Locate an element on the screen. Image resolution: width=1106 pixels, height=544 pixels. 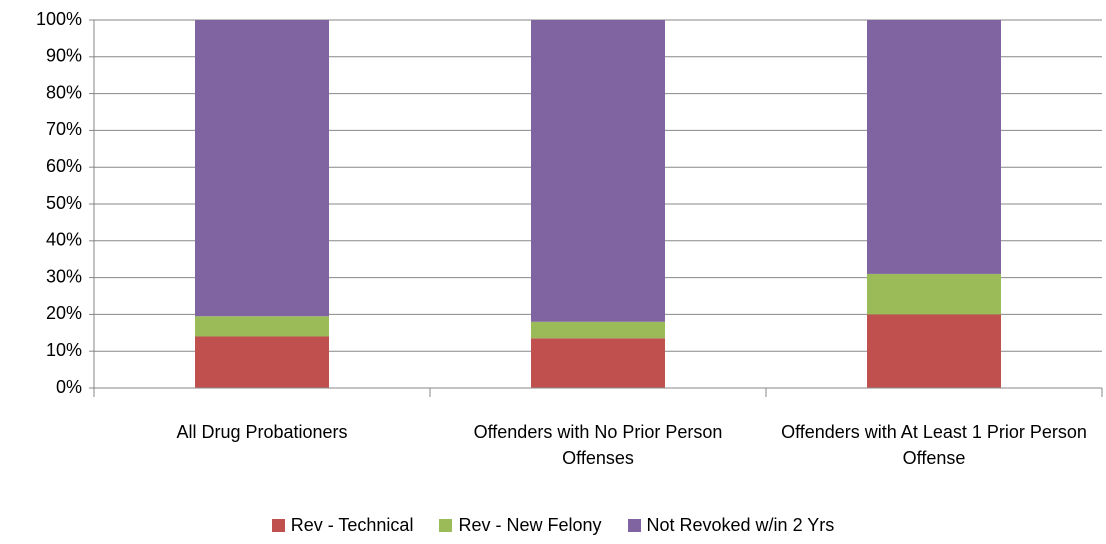
y-tick-label: 10% is located at coordinates (64, 350).